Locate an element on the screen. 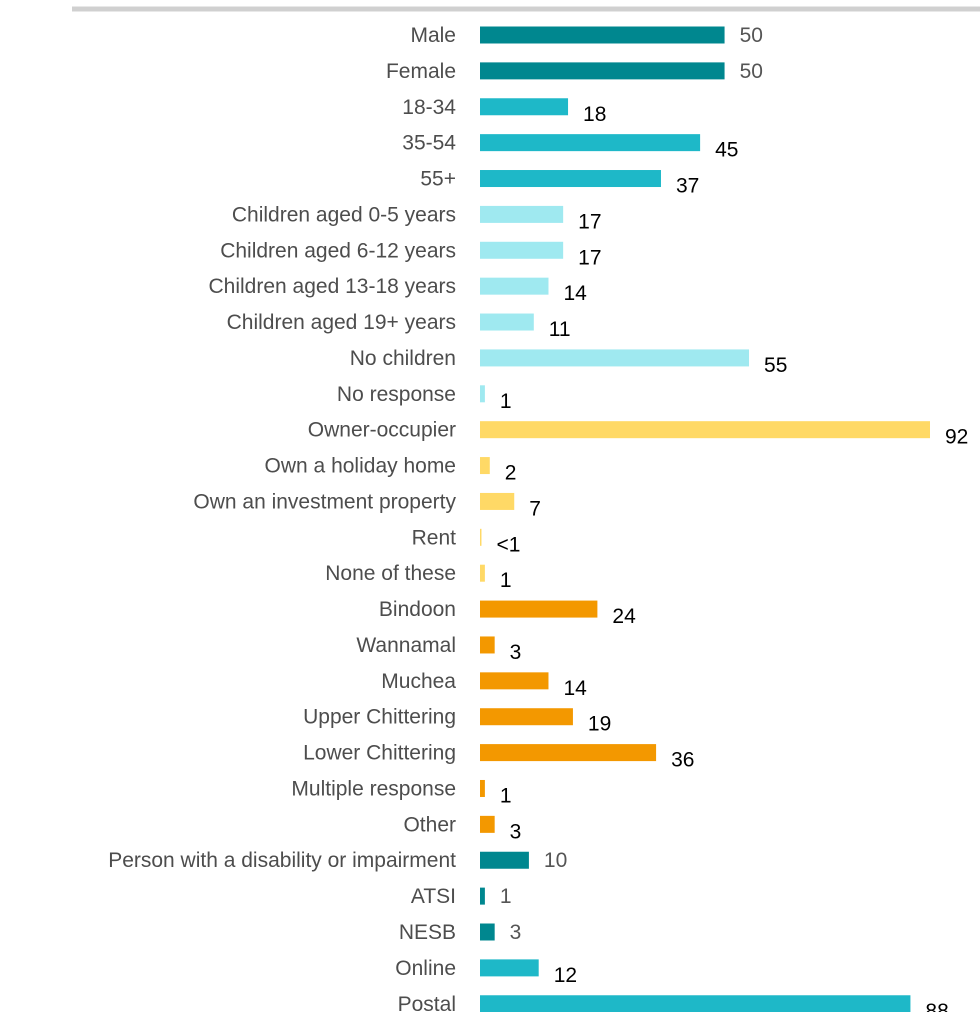 This screenshot has width=980, height=1012. category-label: Wannamal is located at coordinates (406, 645).